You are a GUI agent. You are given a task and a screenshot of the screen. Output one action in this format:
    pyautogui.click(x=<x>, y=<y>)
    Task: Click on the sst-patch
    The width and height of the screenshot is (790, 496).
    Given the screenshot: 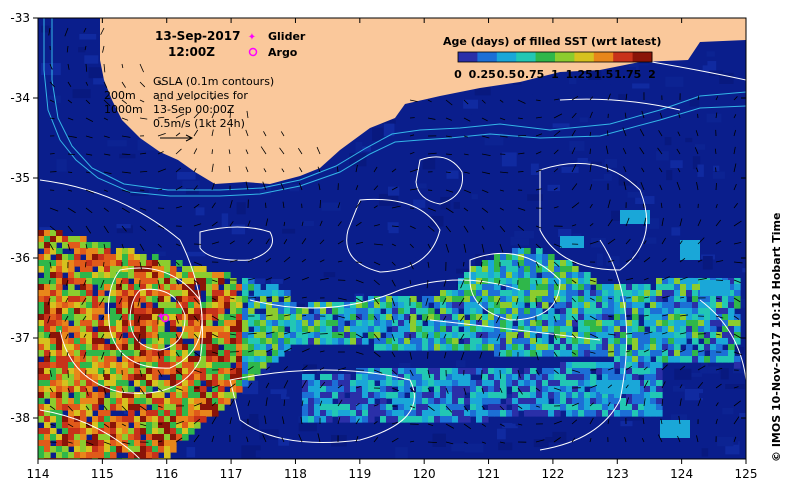 What is the action you would take?
    pyautogui.click(x=690, y=250)
    